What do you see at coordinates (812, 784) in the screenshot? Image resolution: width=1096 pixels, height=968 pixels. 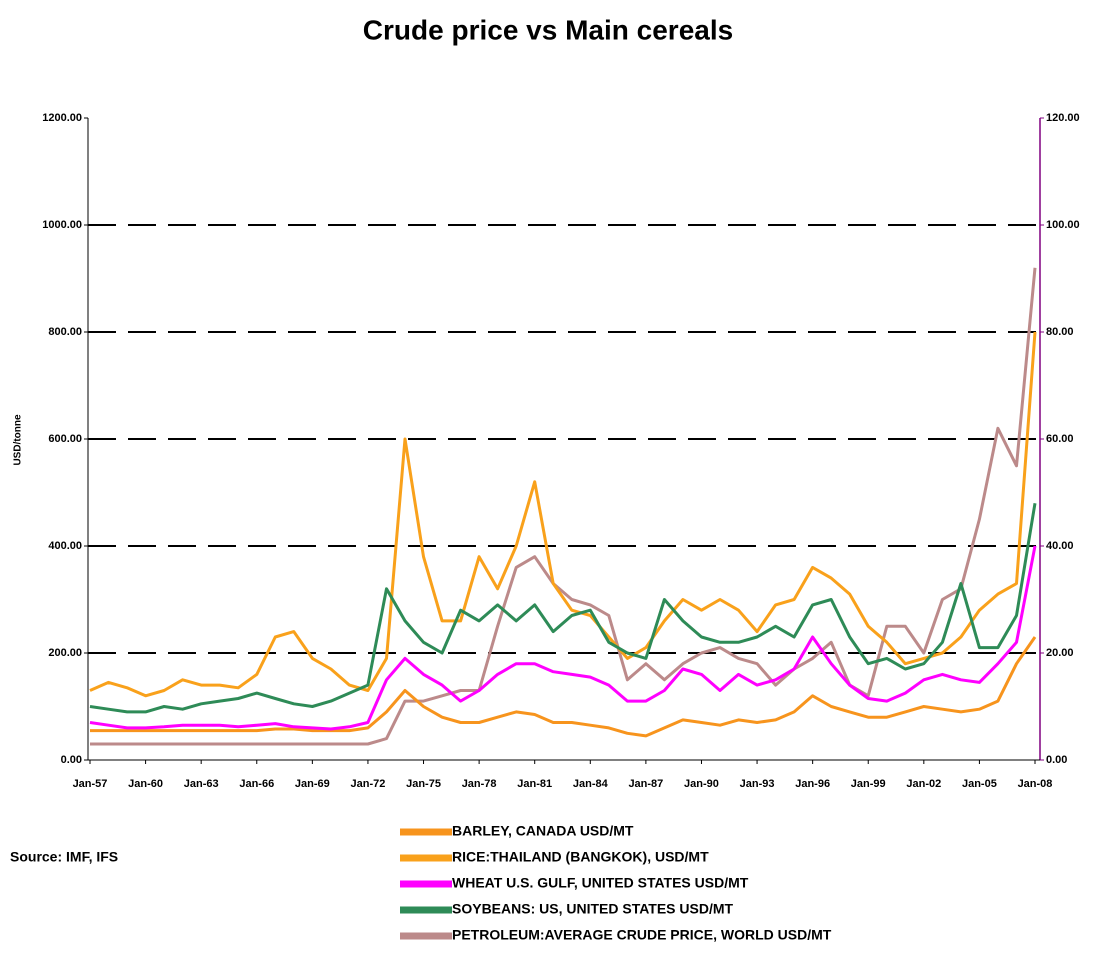 I see `x-tick-label: Jan-96` at bounding box center [812, 784].